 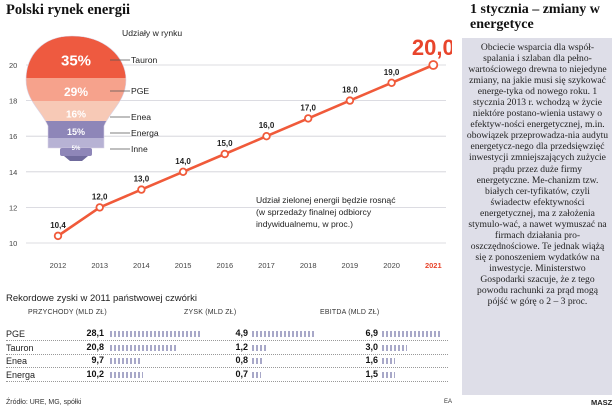 I want to click on y-tick-label: 12, so click(x=13, y=207).